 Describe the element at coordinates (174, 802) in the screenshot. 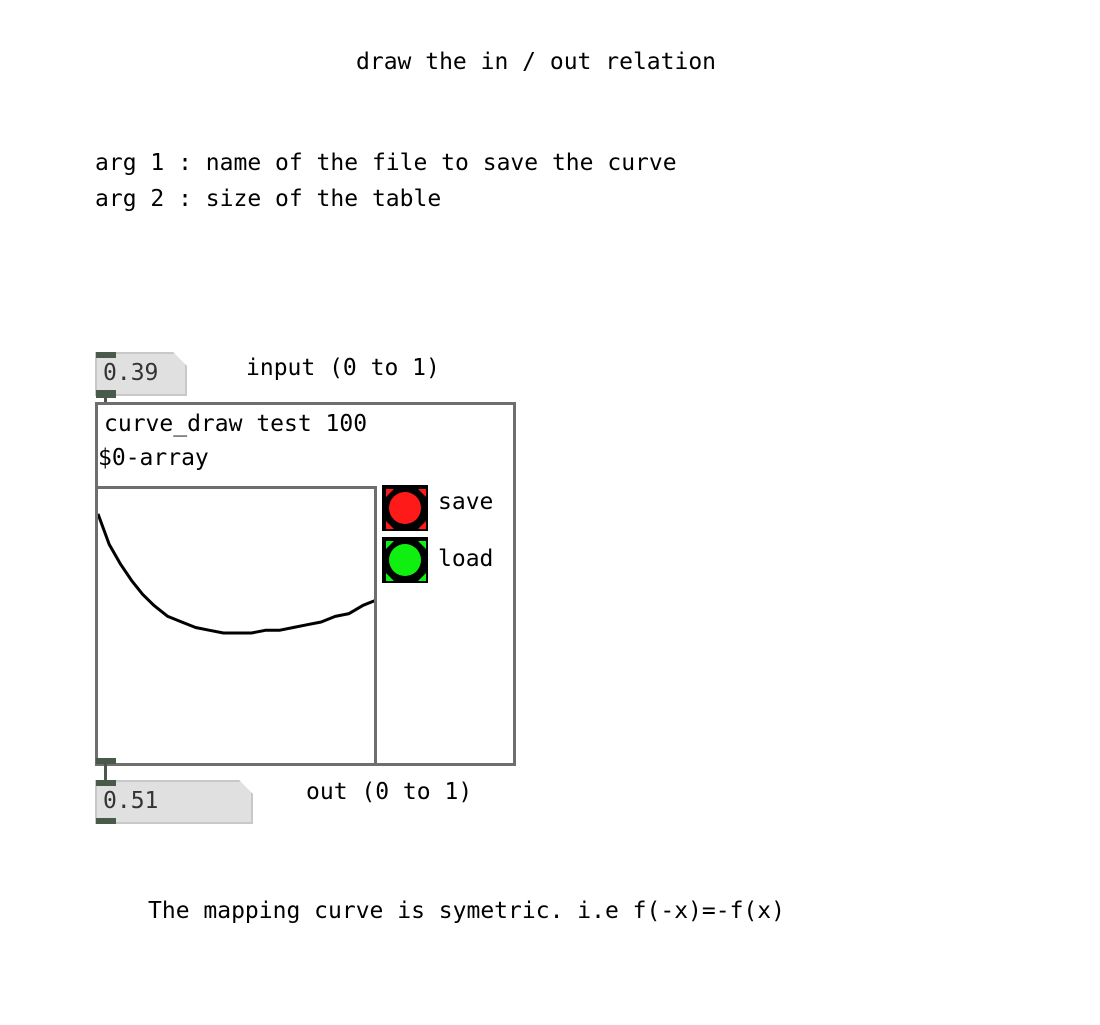

I see `output-number-box: 0.51` at that location.